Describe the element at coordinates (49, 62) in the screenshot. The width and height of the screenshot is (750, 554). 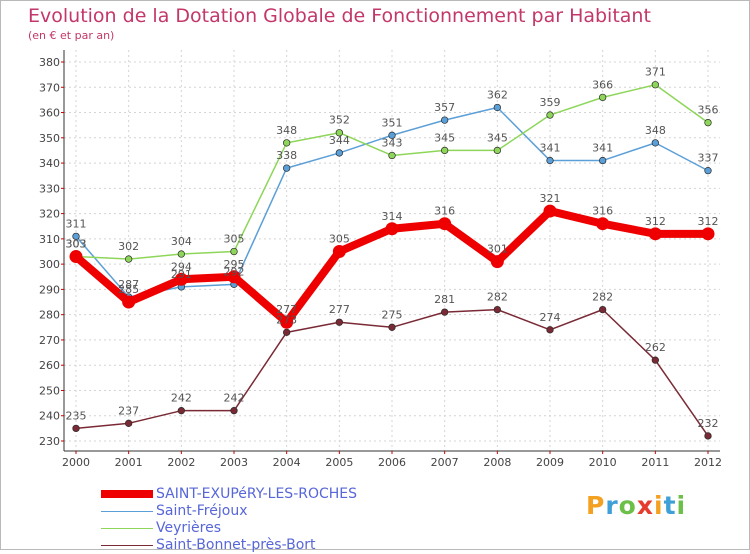
I see `y-tick-label-380: 380` at that location.